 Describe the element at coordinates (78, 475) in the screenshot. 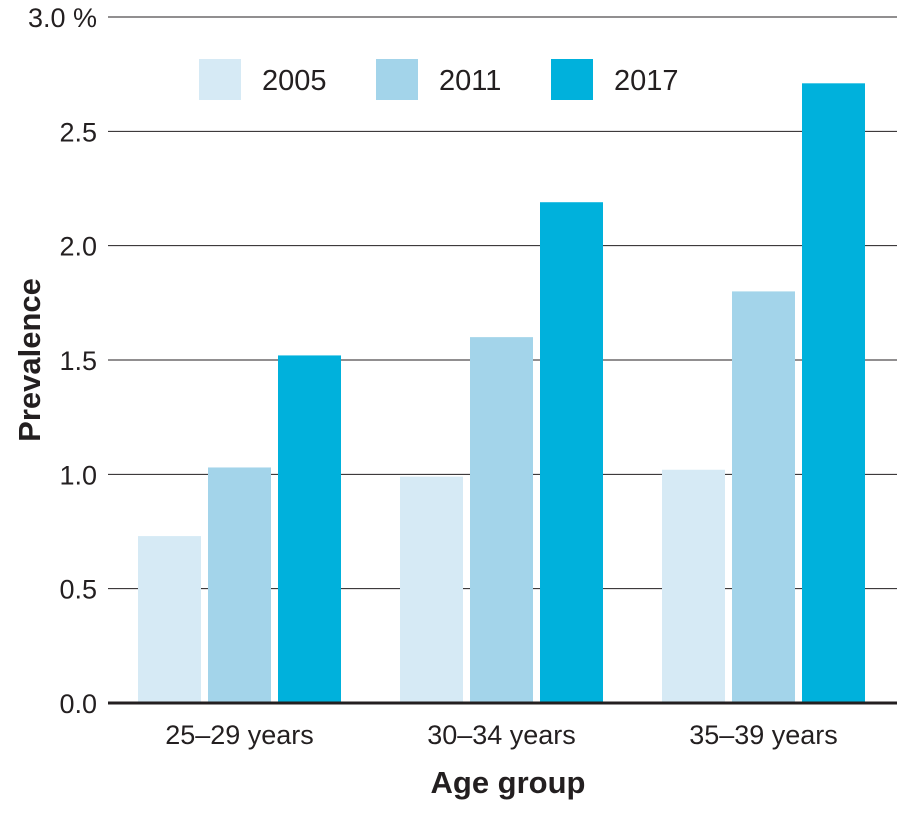

I see `y-tick-label: 1.0` at that location.